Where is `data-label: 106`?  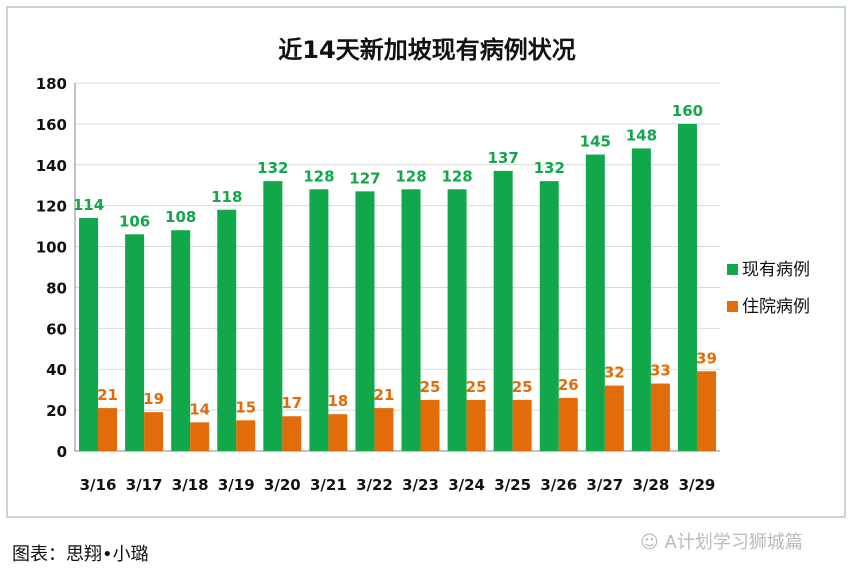
data-label: 106 is located at coordinates (134, 221).